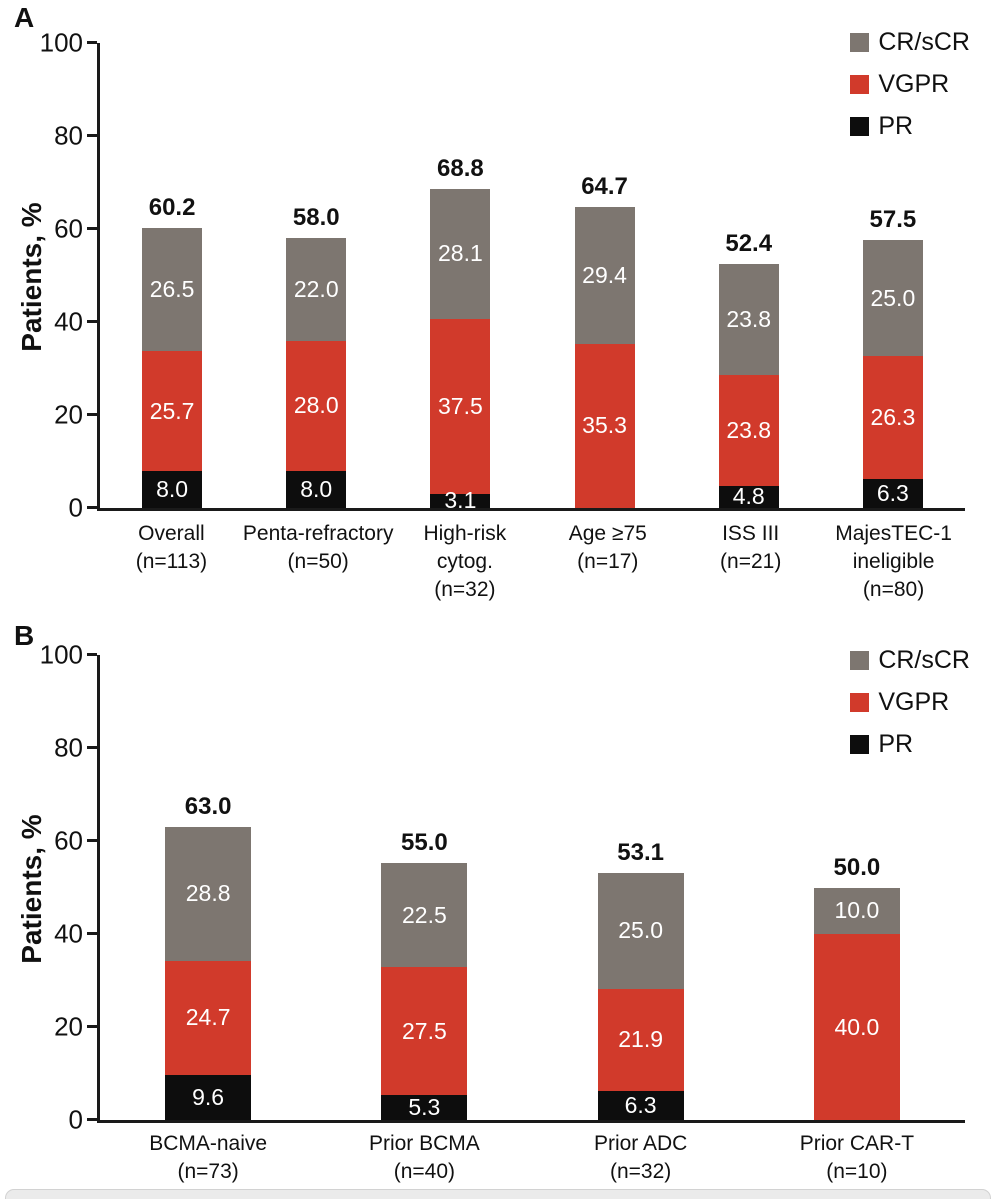 This screenshot has width=996, height=1199. I want to click on bar-slot: 53.1 25.0 21.9 6.3, so click(640, 979).